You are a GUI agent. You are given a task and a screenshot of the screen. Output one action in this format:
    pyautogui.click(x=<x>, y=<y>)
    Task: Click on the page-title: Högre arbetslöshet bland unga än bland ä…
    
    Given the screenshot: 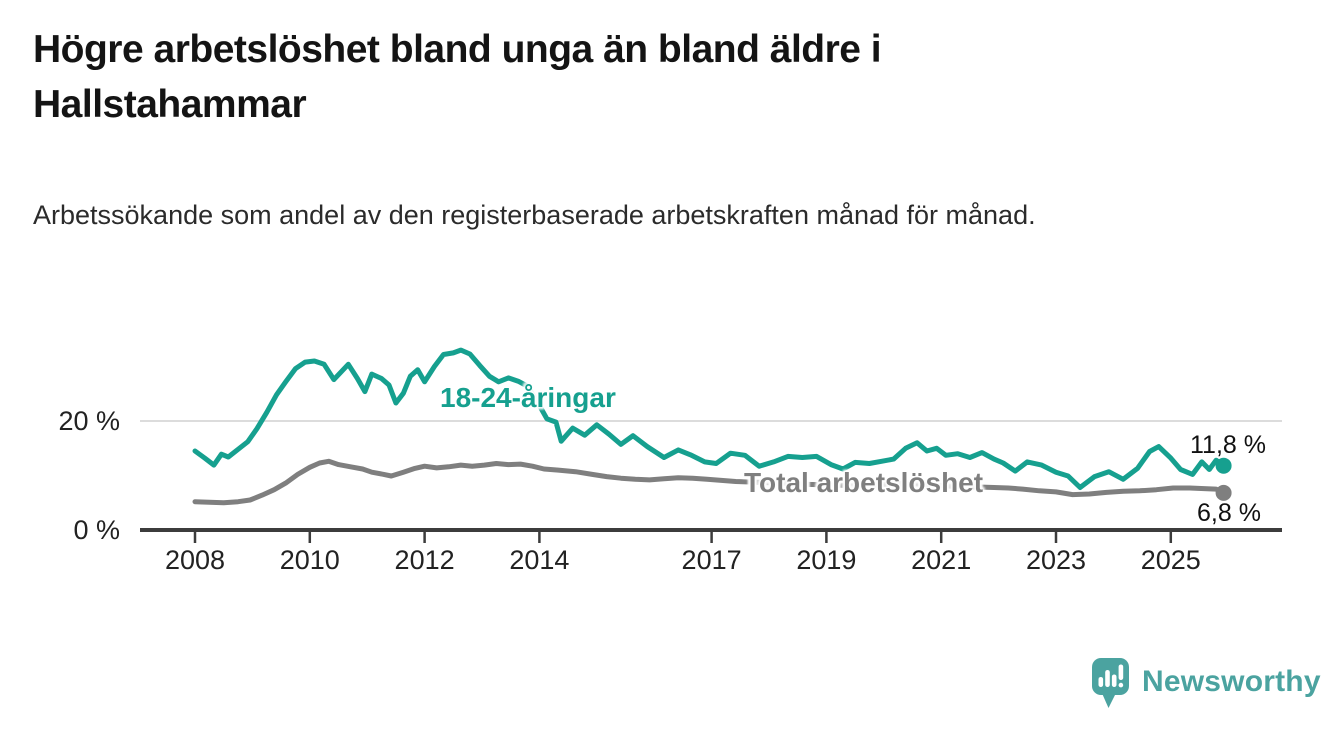 What is the action you would take?
    pyautogui.click(x=457, y=77)
    